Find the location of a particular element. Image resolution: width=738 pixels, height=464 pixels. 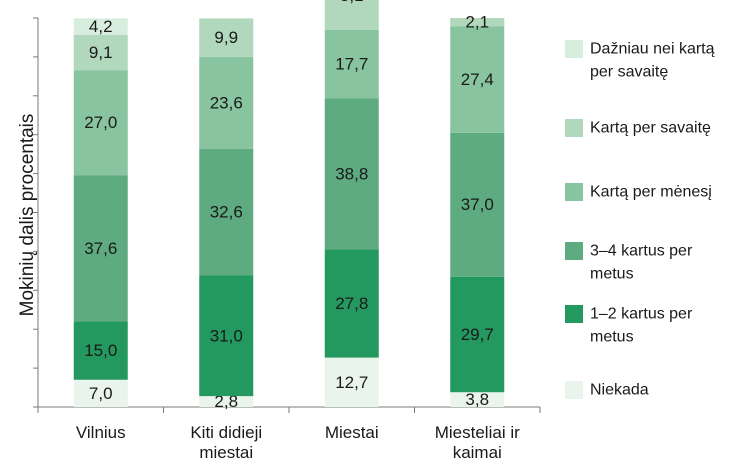

legend-label: 3–4 kartus per is located at coordinates (641, 251).